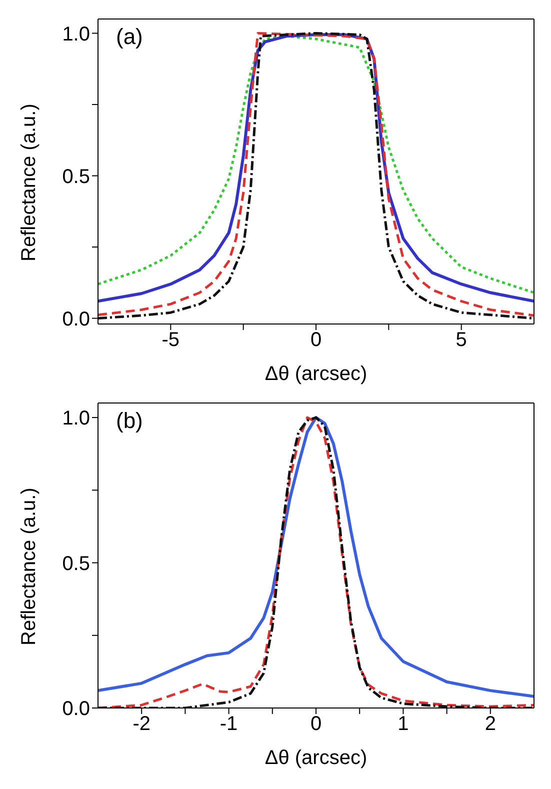 This screenshot has width=551, height=789. Describe the element at coordinates (229, 724) in the screenshot. I see `x-tick-label: -1` at that location.